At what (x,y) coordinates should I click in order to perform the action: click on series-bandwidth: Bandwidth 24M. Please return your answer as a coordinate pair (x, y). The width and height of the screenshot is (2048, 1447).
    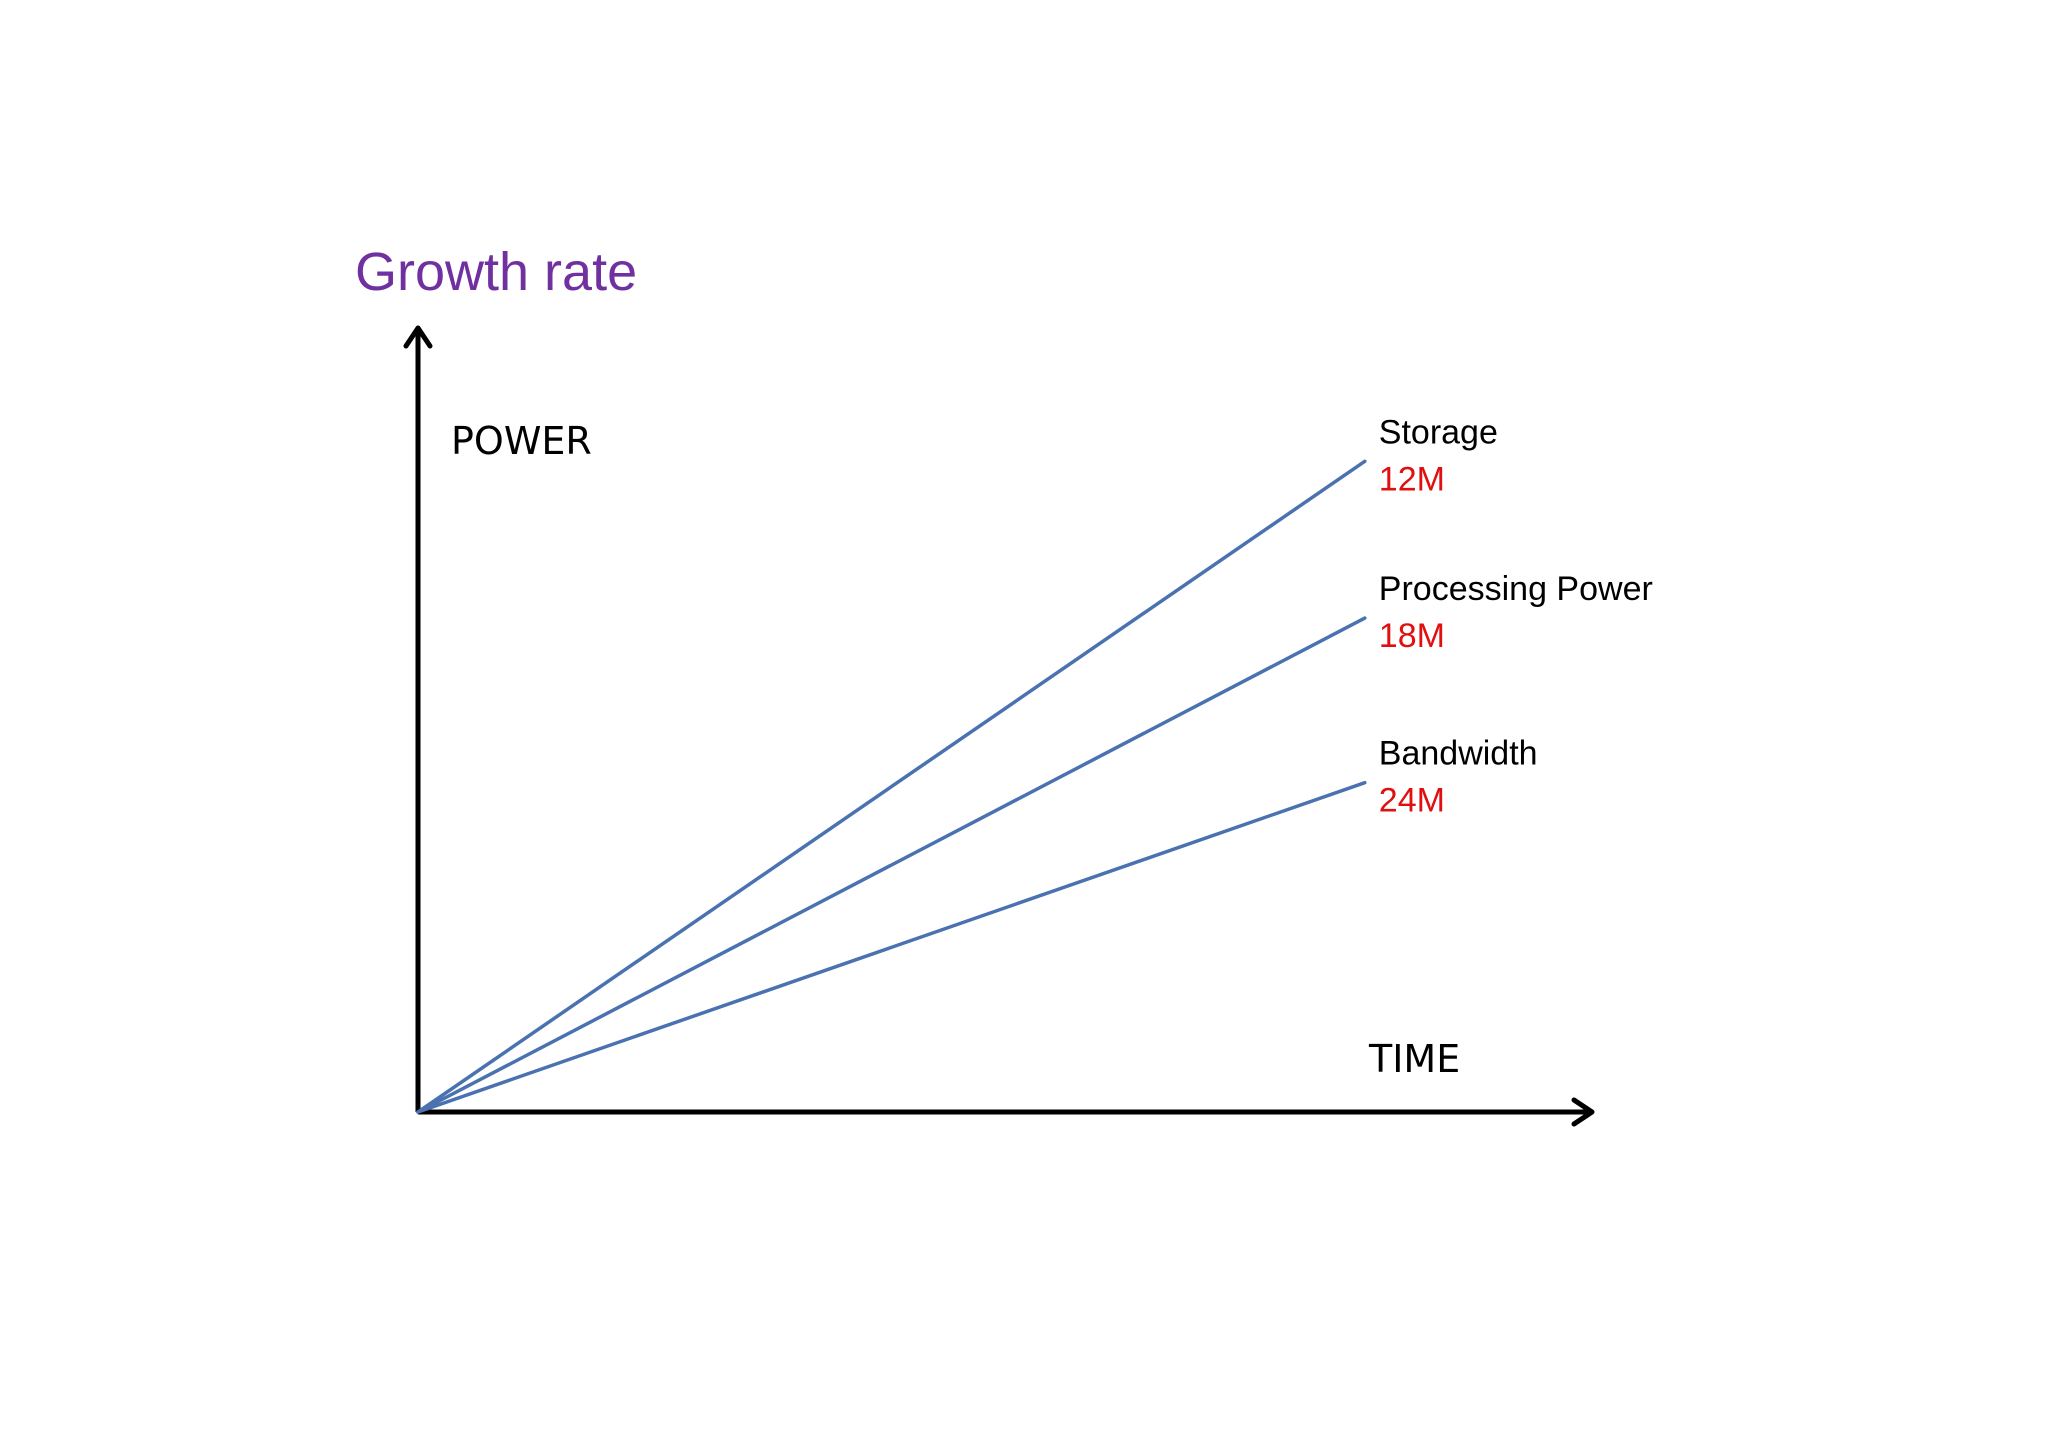
    Looking at the image, I should click on (977, 924).